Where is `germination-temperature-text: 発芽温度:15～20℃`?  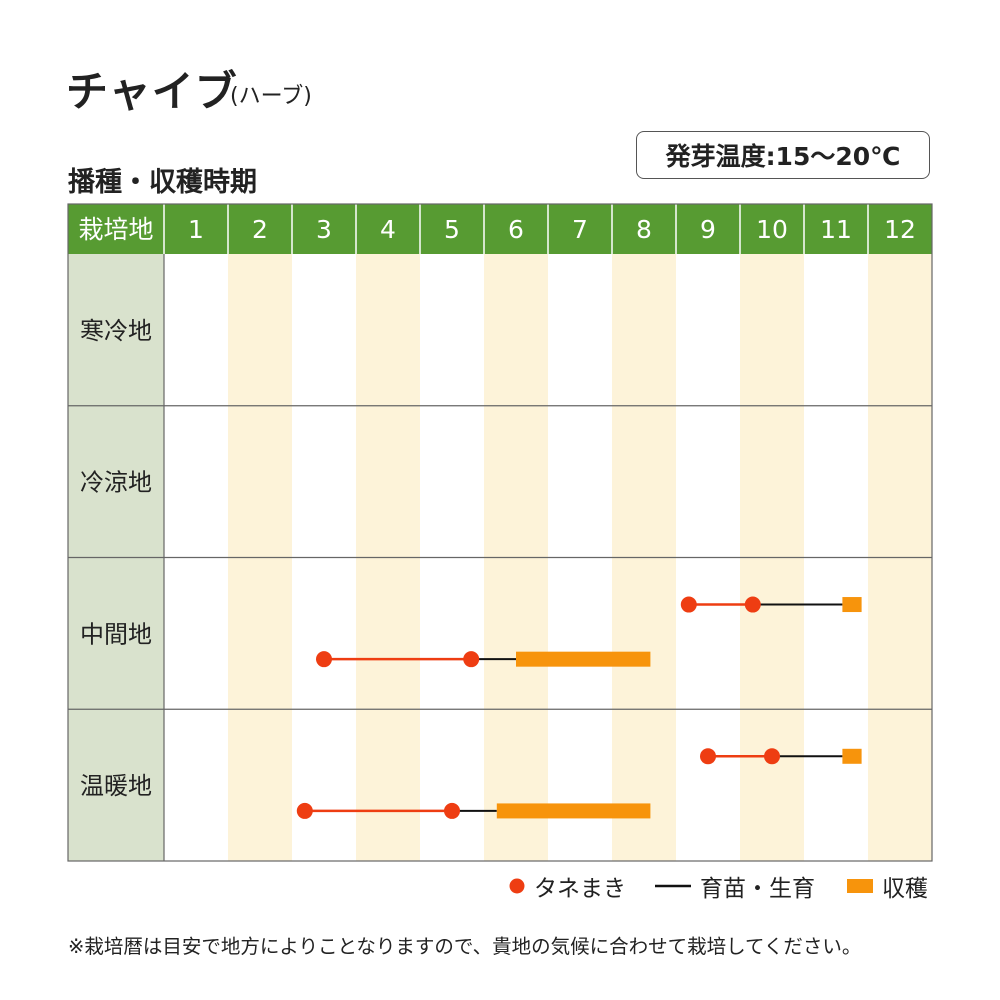 germination-temperature-text: 発芽温度:15～20℃ is located at coordinates (783, 156).